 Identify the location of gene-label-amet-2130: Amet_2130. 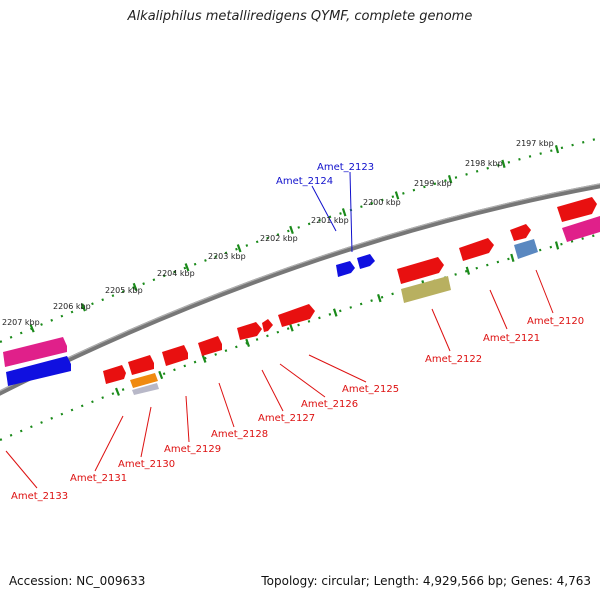
(146, 464).